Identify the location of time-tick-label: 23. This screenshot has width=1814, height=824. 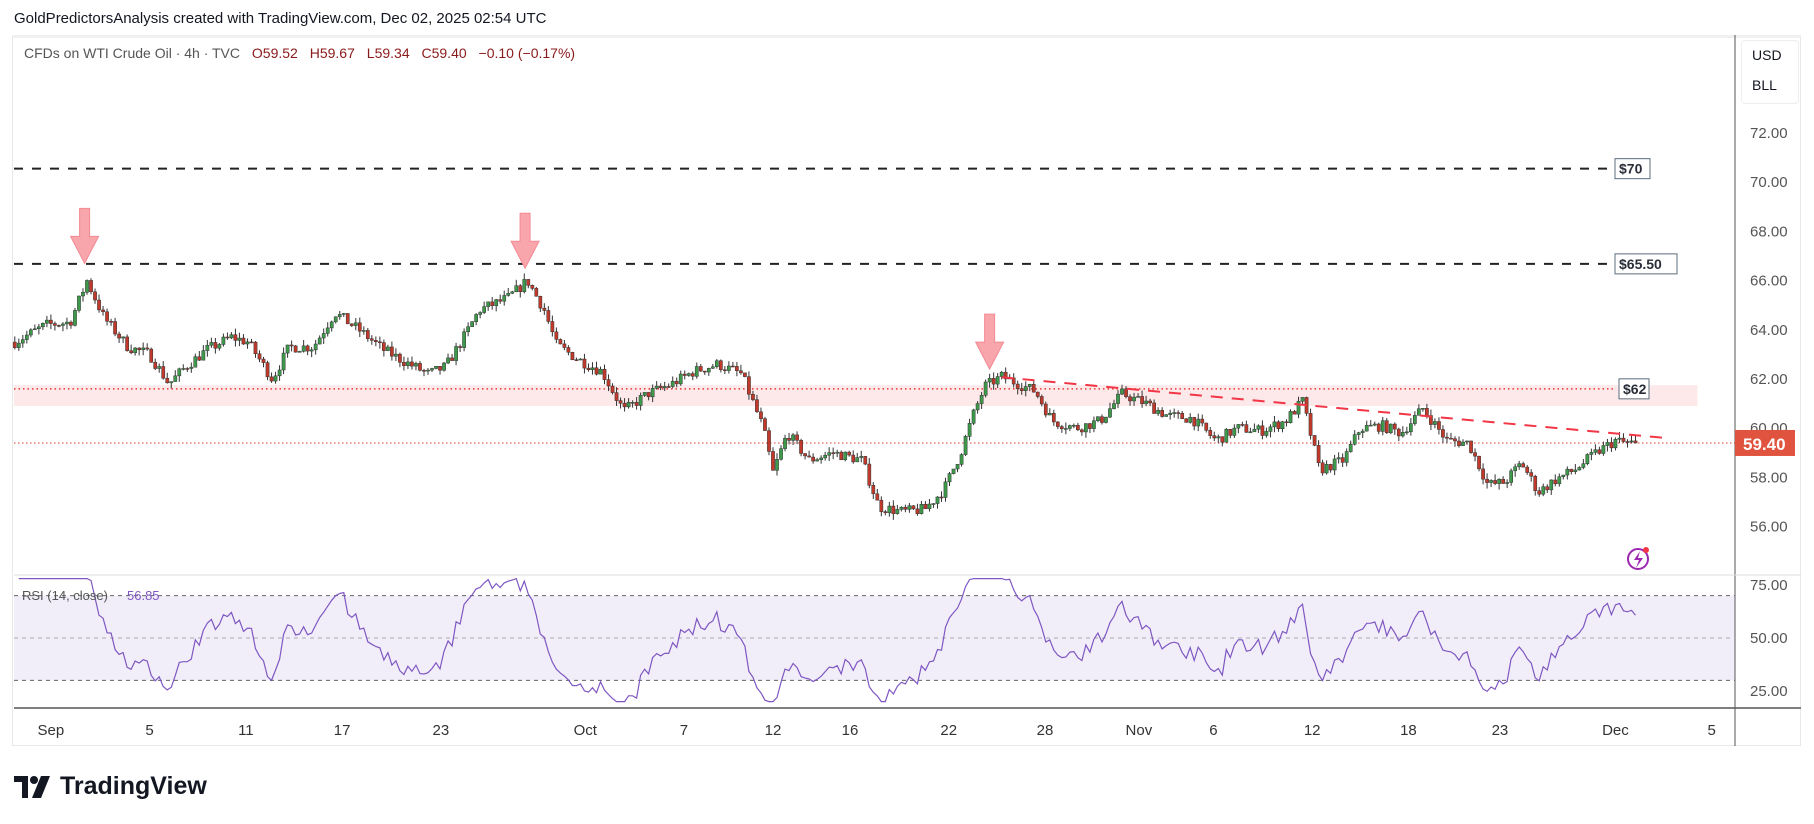
(1500, 730).